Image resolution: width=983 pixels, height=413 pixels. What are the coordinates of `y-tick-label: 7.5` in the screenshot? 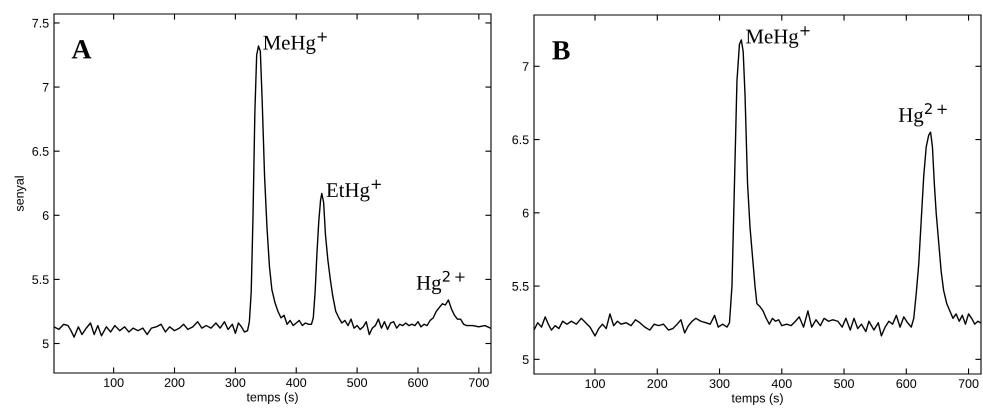 It's located at (40, 23).